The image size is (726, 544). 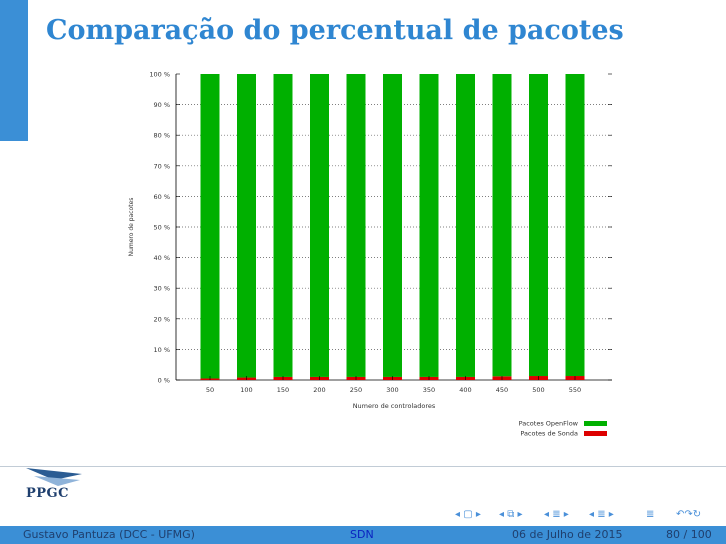 I want to click on footer-short-title: SDN, so click(x=362, y=534).